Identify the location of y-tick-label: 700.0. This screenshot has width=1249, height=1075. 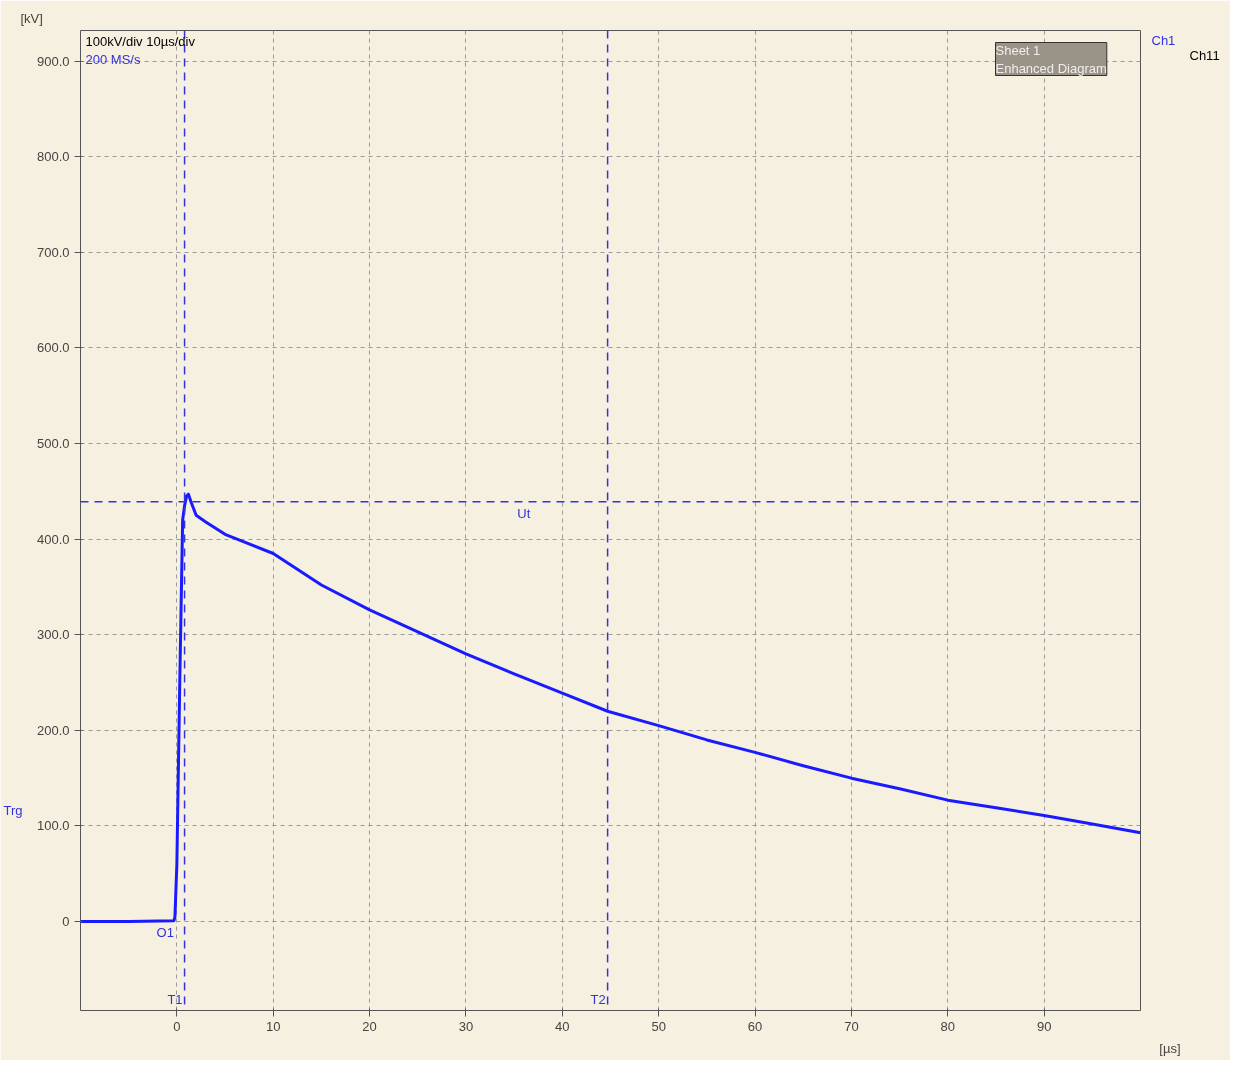
(53, 252).